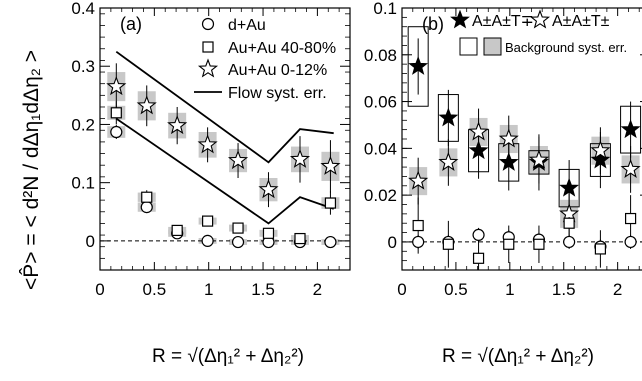  I want to click on legend-open-box, so click(468, 46).